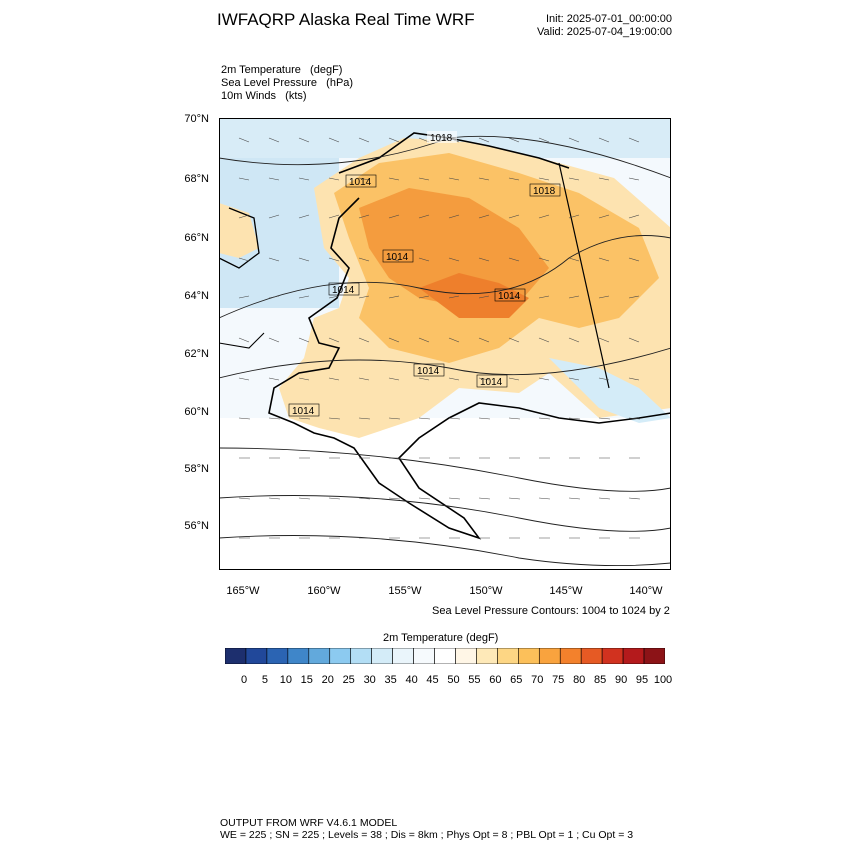 This screenshot has height=850, width=850. I want to click on colorbar-label: 15, so click(306, 680).